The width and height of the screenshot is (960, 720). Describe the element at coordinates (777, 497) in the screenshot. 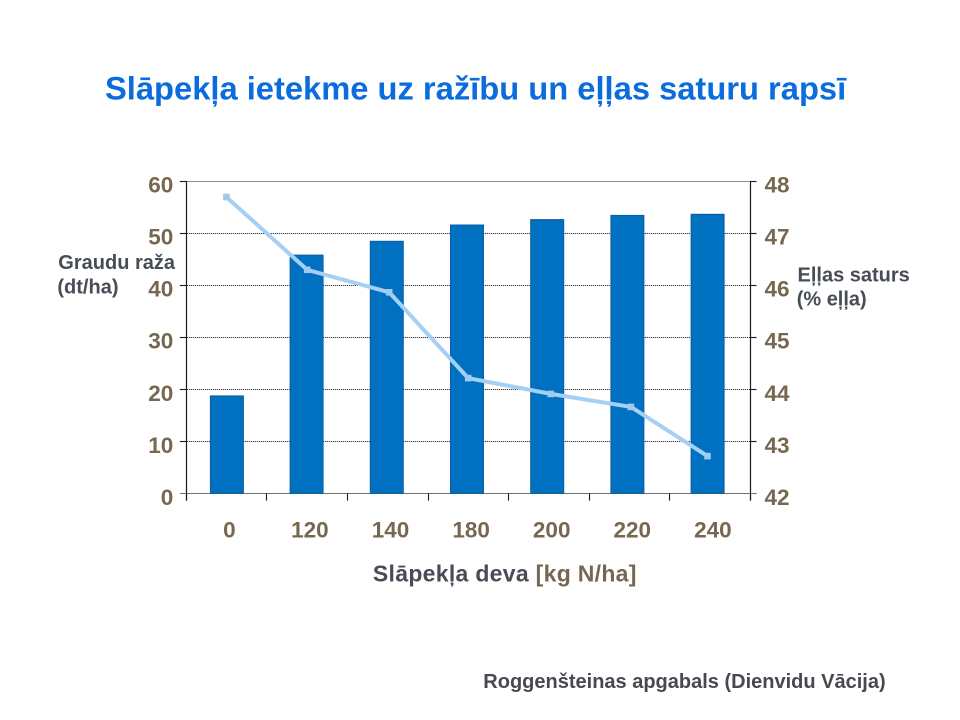

I see `svg-text: 42` at that location.